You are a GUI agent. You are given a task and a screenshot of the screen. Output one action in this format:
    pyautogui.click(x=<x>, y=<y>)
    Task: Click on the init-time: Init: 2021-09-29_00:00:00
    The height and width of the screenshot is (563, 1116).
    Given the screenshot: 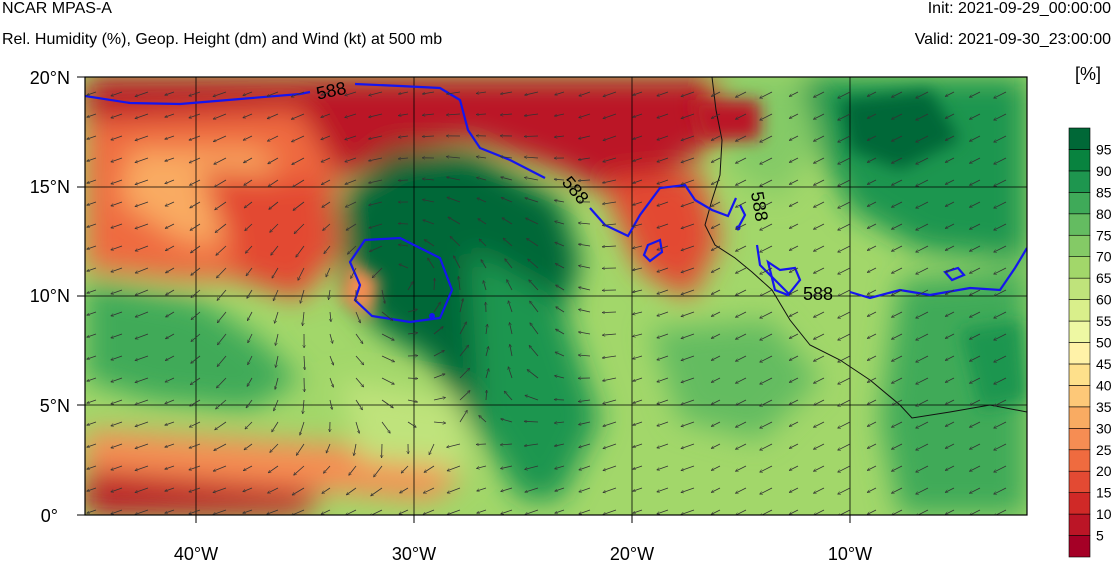 What is the action you would take?
    pyautogui.click(x=1019, y=8)
    